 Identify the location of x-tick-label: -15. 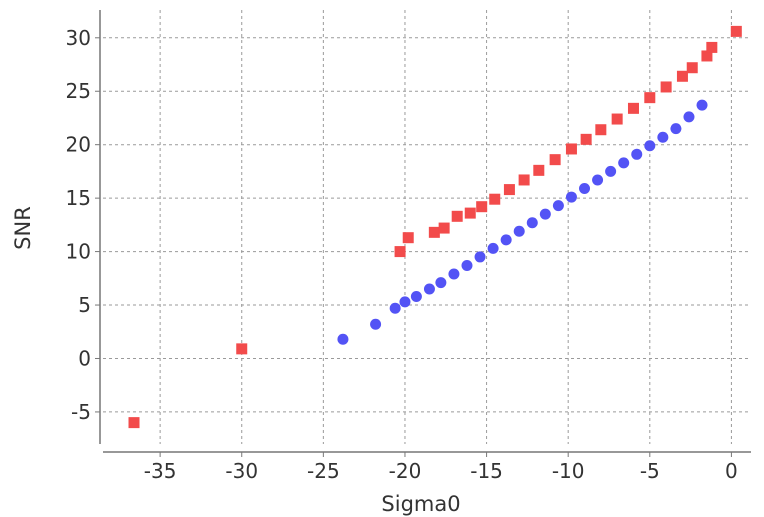
(486, 471).